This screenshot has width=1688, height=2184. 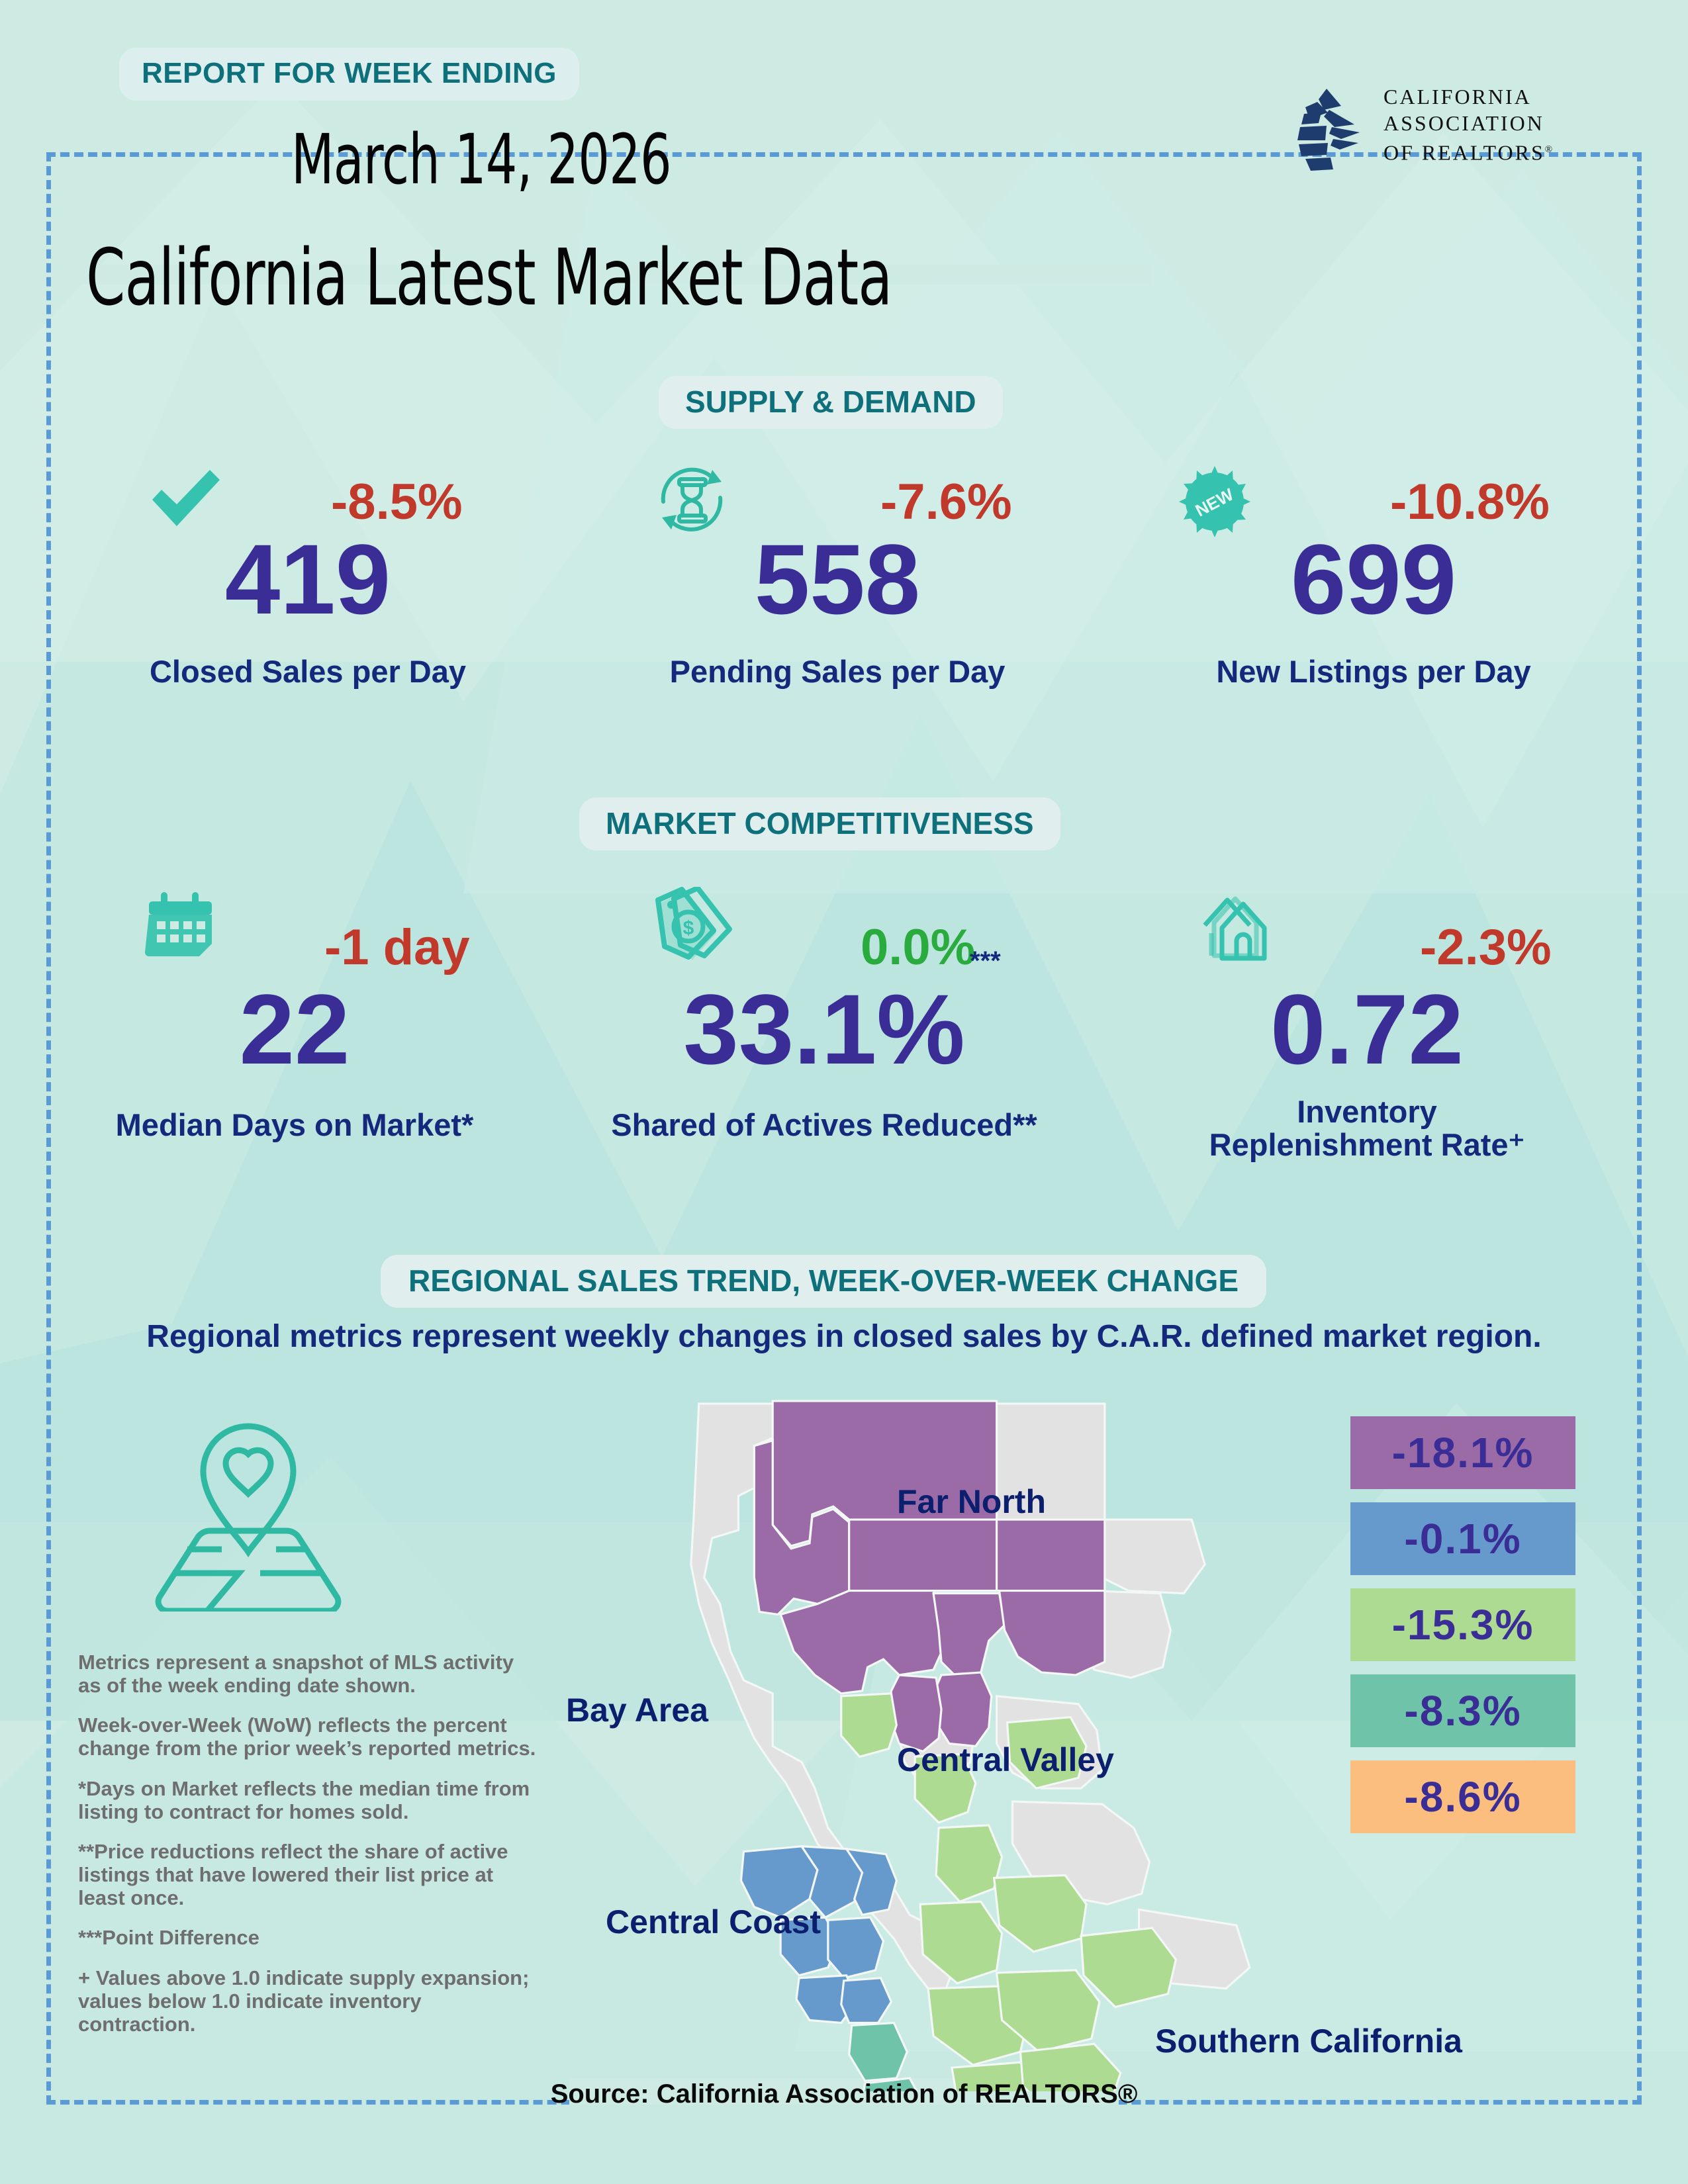 What do you see at coordinates (831, 402) in the screenshot?
I see `section-pill-supply-demand: SUPPLY & DEMAND` at bounding box center [831, 402].